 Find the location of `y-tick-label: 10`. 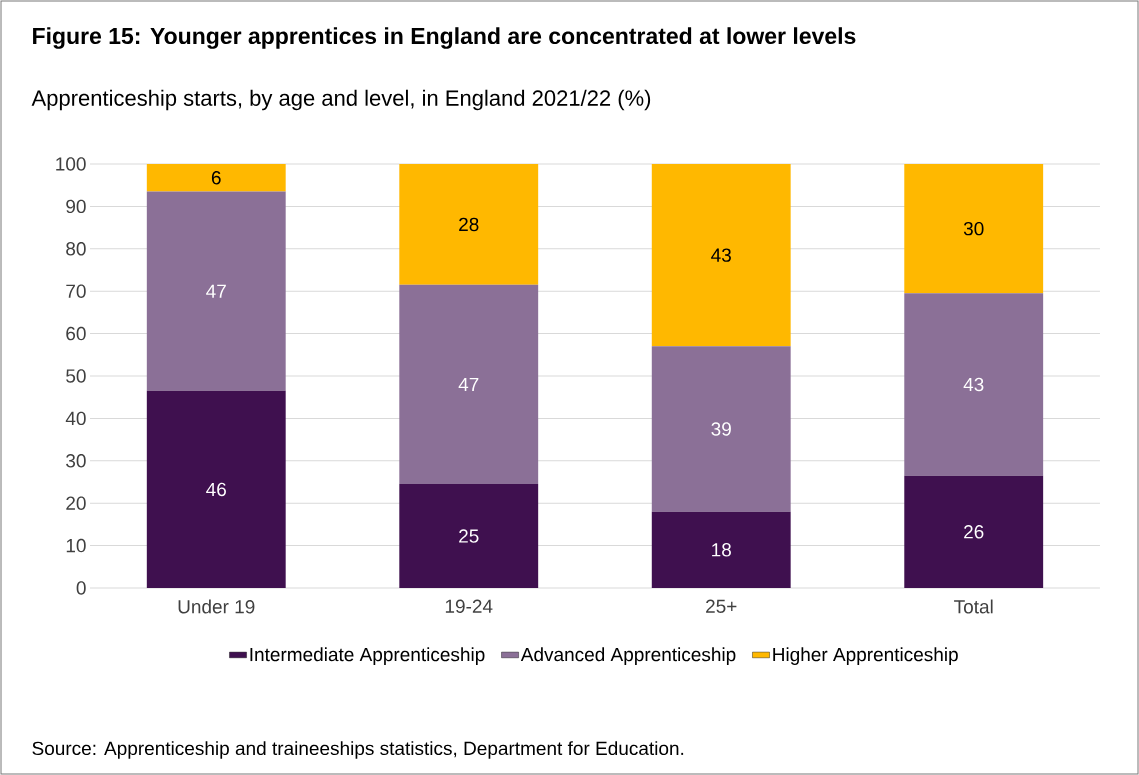

y-tick-label: 10 is located at coordinates (76, 545).